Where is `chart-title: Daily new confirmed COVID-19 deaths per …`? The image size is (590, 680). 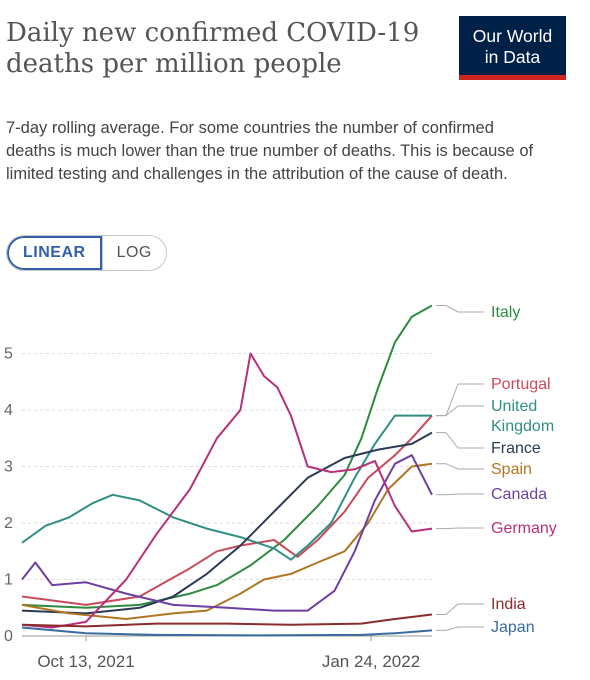
chart-title: Daily new confirmed COVID-19 deaths per … is located at coordinates (213, 48).